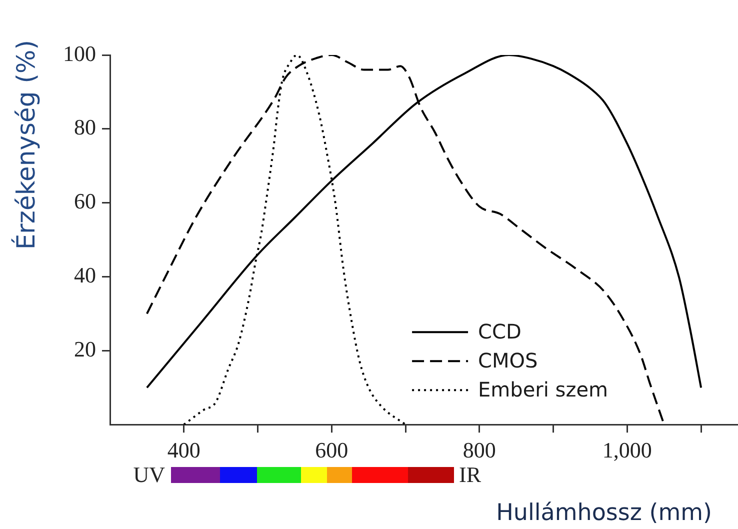 This screenshot has width=738, height=529. I want to click on legend-label: CCD, so click(500, 331).